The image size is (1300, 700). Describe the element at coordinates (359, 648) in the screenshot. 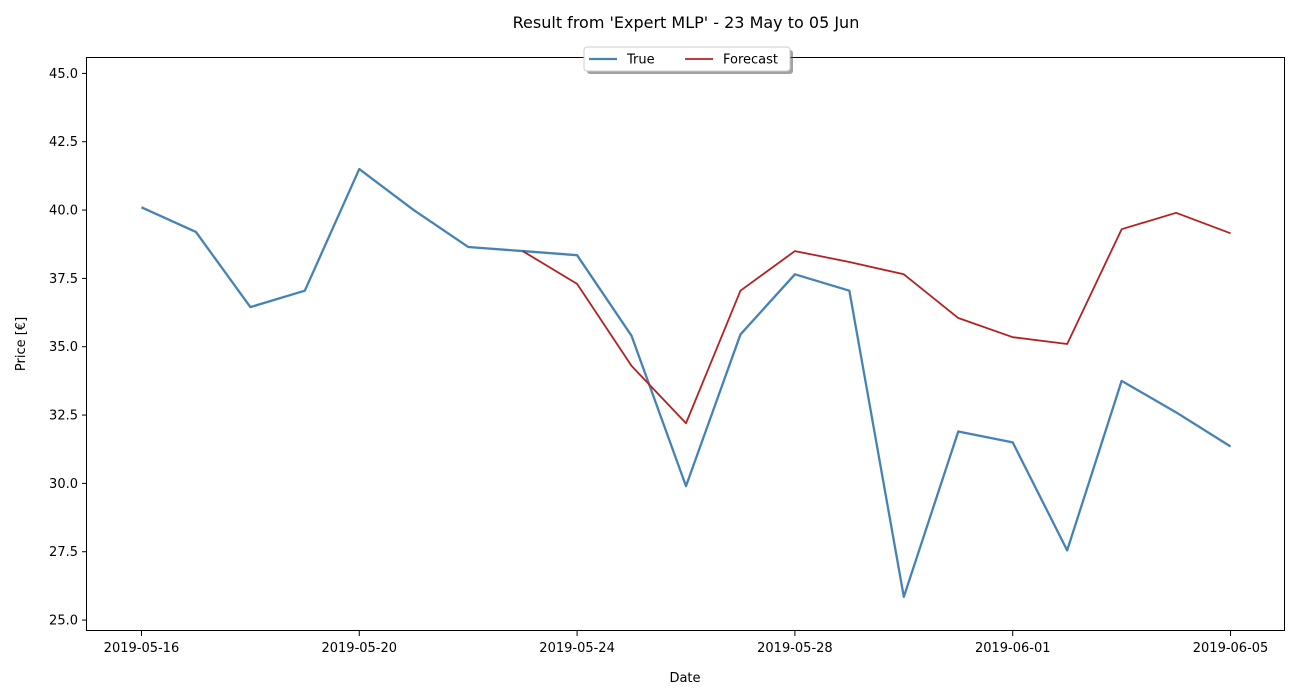

I see `x-tick-label: 2019-05-20` at that location.